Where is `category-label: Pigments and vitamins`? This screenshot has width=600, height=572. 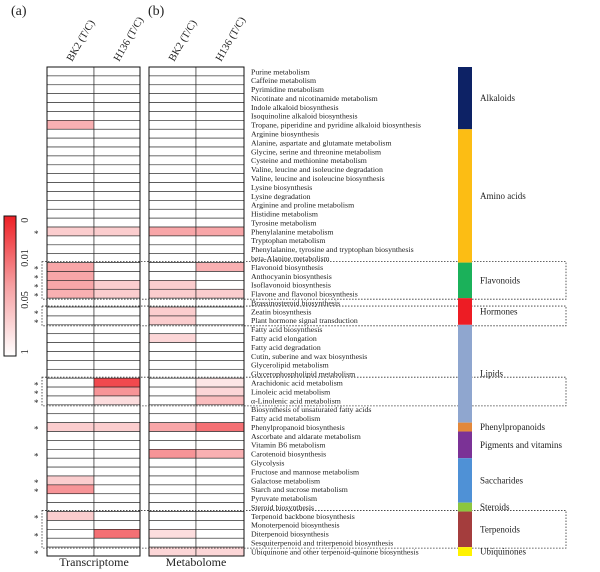
category-label: Pigments and vitamins is located at coordinates (521, 445).